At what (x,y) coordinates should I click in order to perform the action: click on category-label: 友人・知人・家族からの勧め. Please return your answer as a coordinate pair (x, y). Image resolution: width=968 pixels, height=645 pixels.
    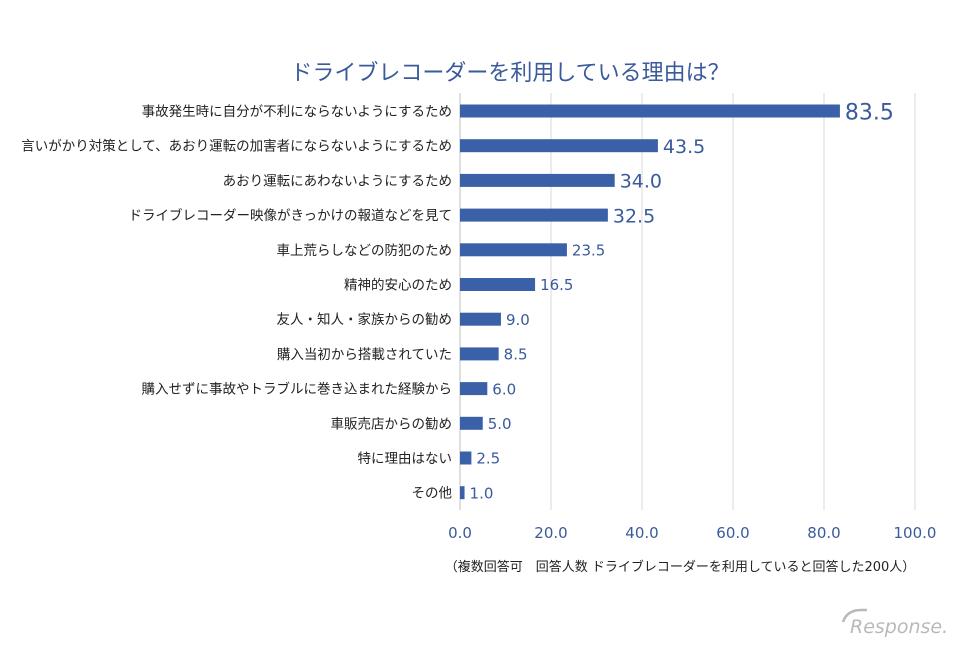
    Looking at the image, I should click on (365, 319).